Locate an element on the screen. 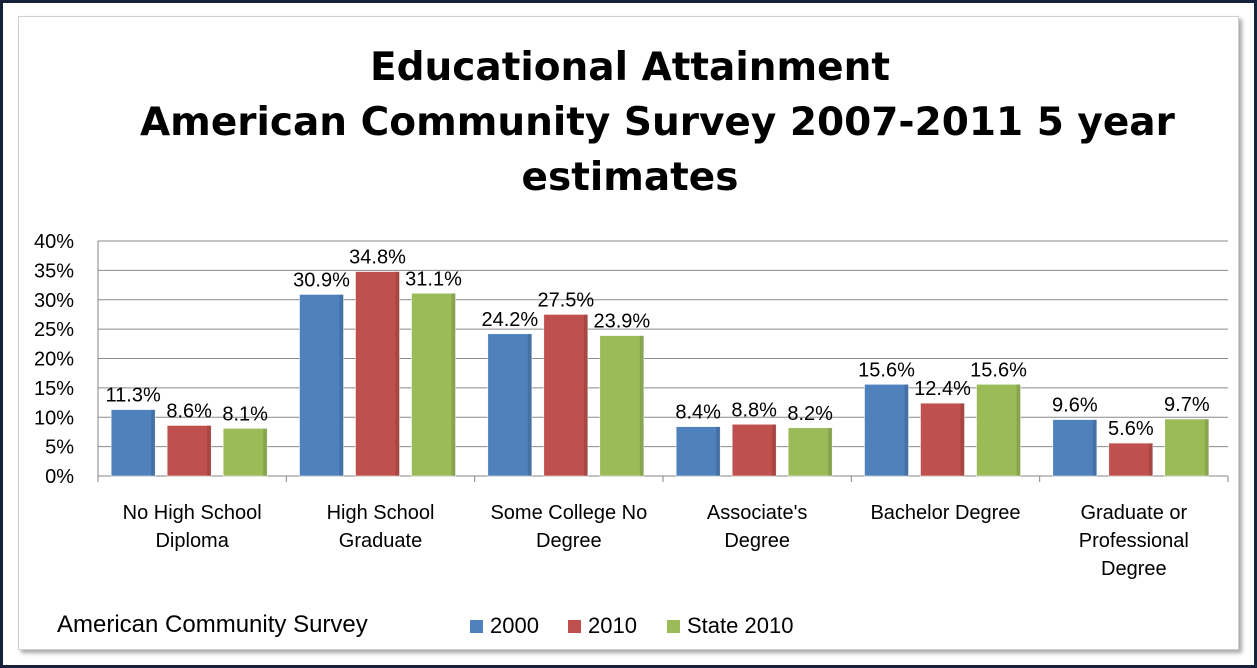  y-tick-label: 20% is located at coordinates (54, 360).